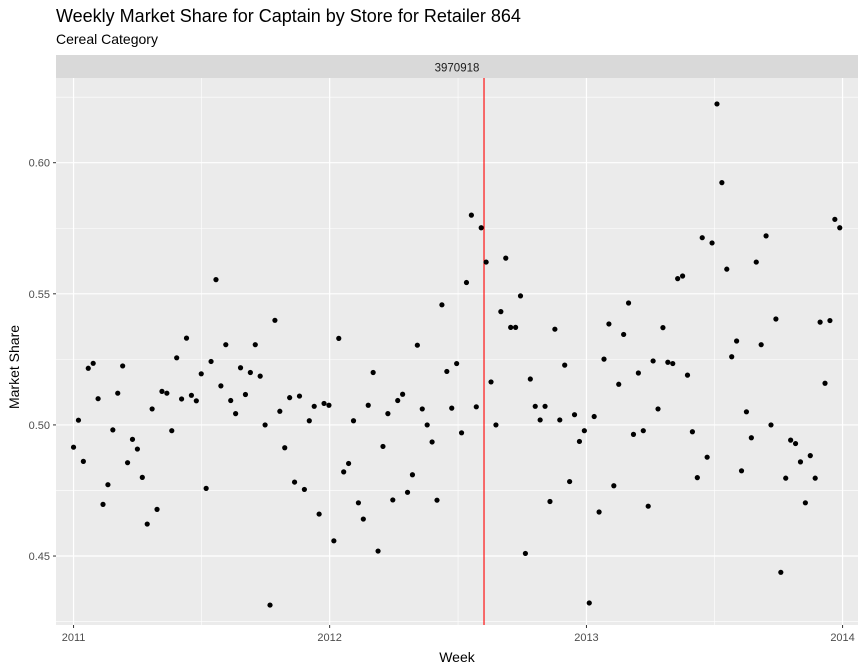 The height and width of the screenshot is (672, 864). I want to click on y-axis-title: Market Share, so click(14, 367).